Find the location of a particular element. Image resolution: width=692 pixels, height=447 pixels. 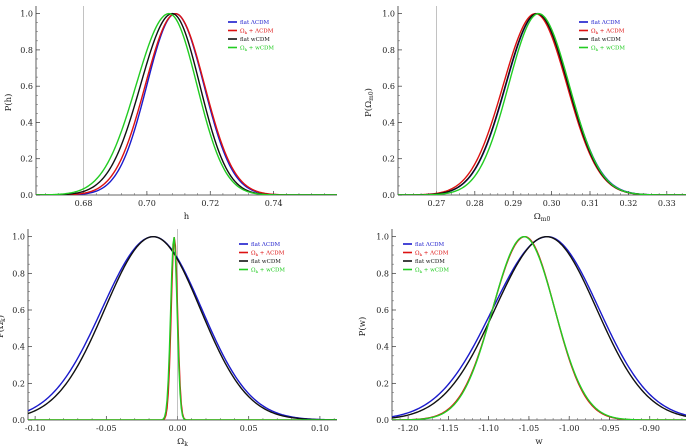

x-tick-label: 0.33 is located at coordinates (667, 203).